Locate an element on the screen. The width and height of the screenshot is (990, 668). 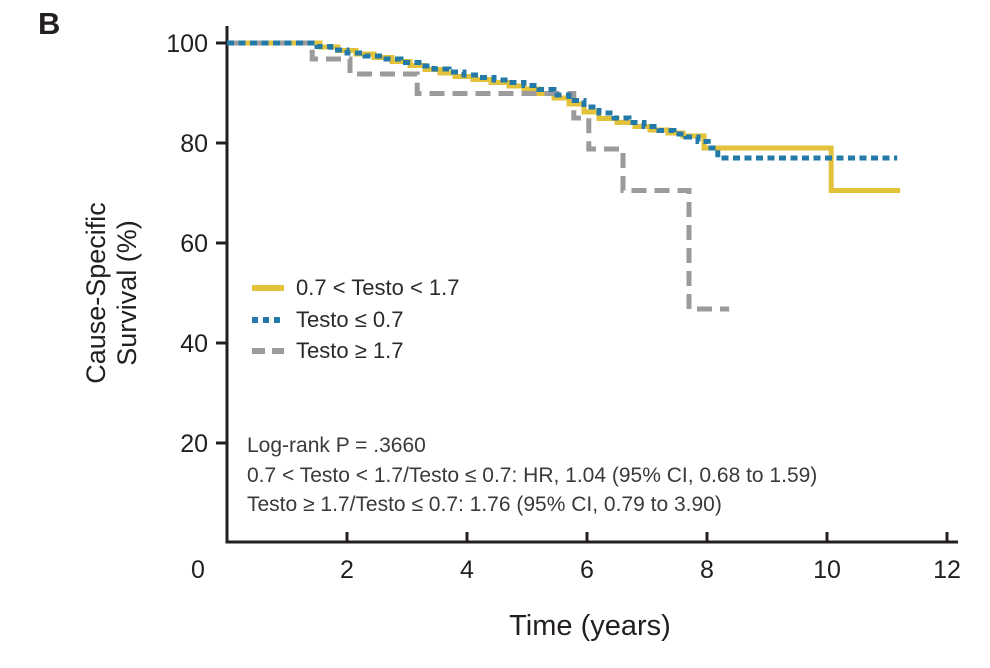
x-tick-label: 6 is located at coordinates (587, 570).